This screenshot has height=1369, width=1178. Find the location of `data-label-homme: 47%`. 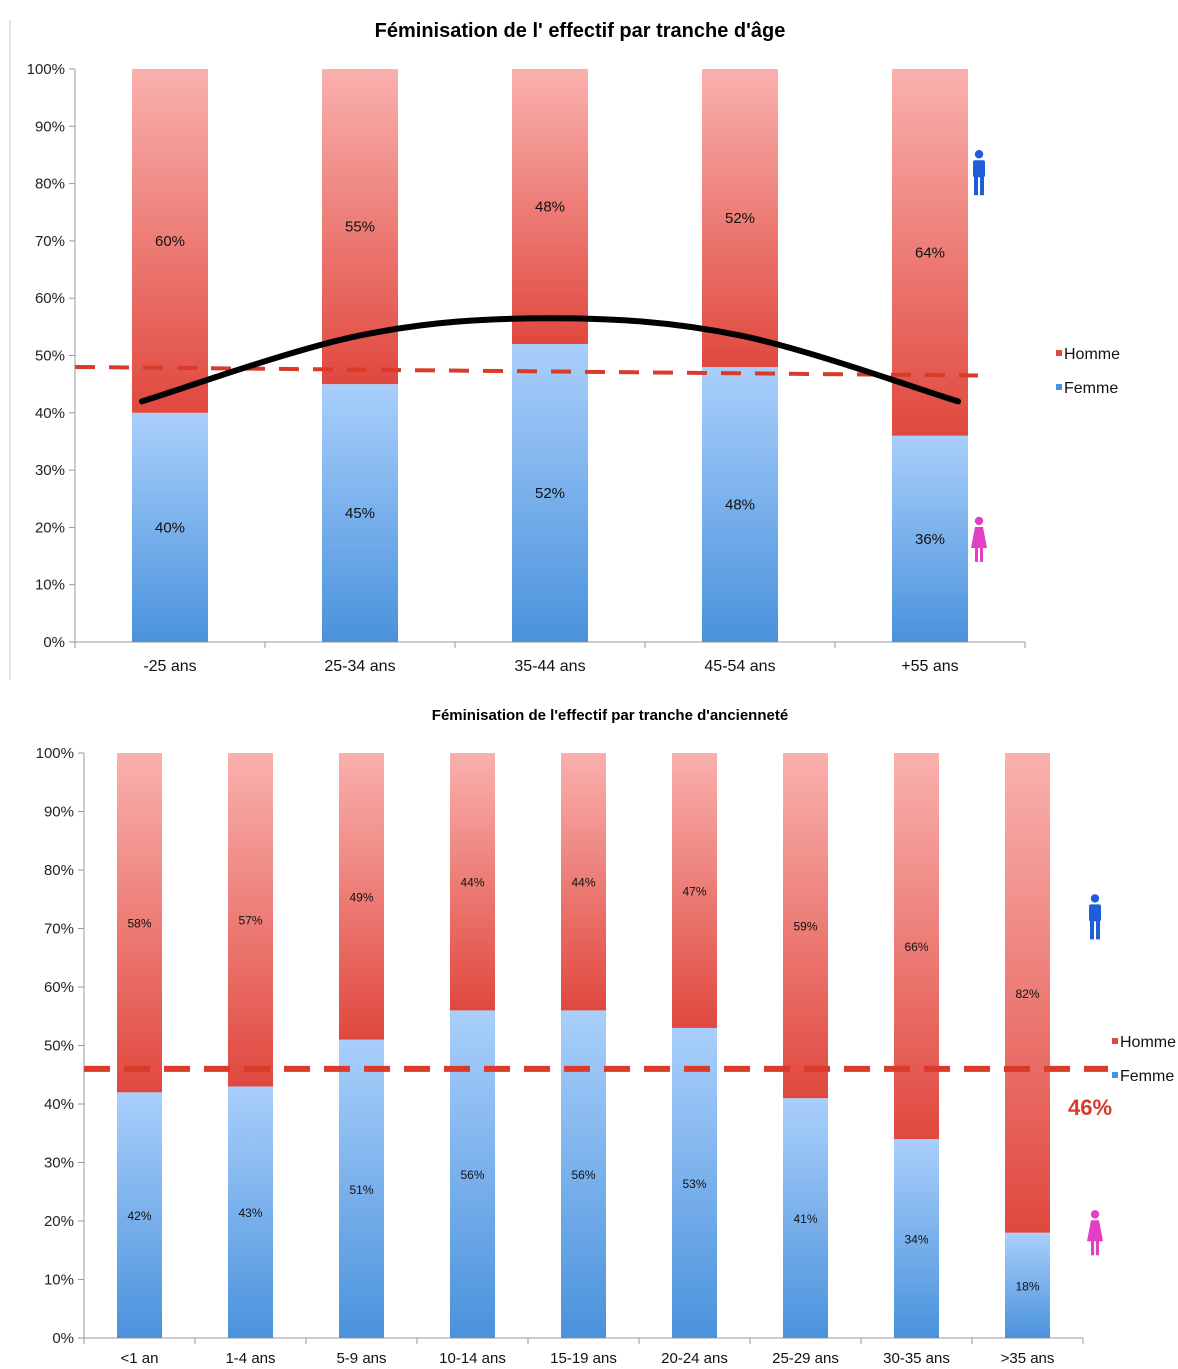

data-label-homme: 47% is located at coordinates (694, 891).